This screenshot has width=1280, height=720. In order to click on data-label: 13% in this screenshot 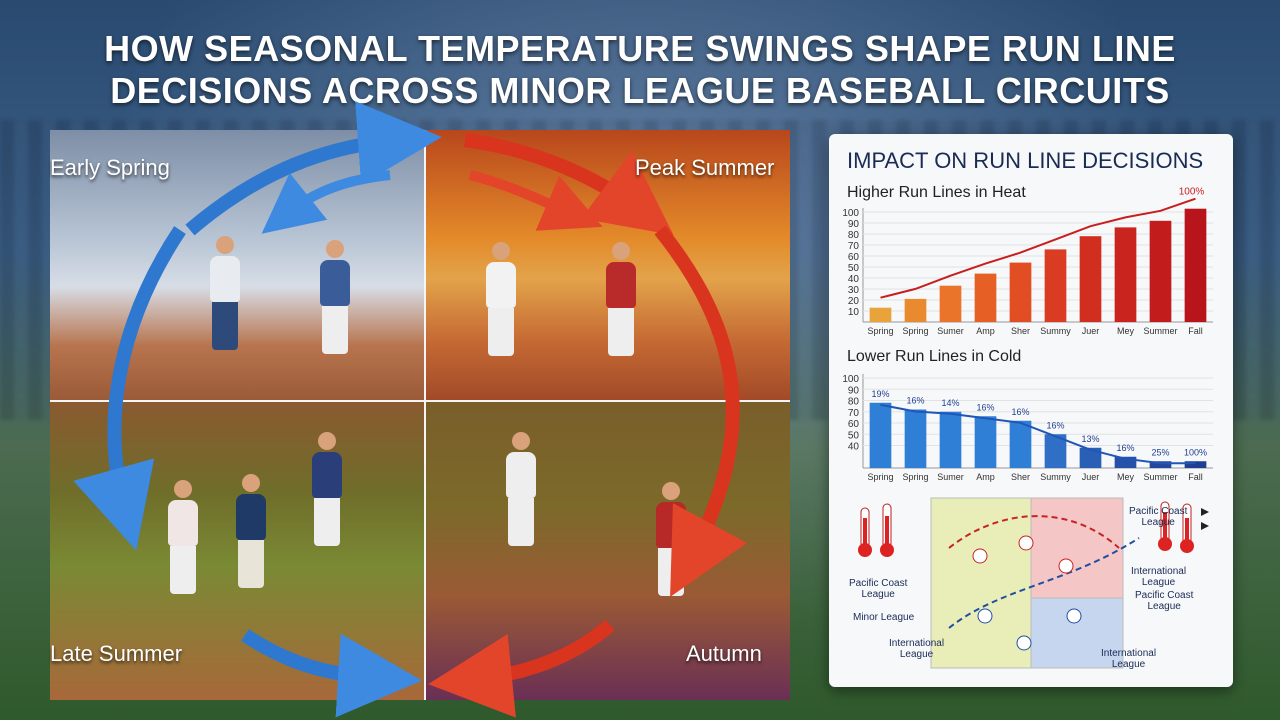, I will do `click(1090, 439)`.